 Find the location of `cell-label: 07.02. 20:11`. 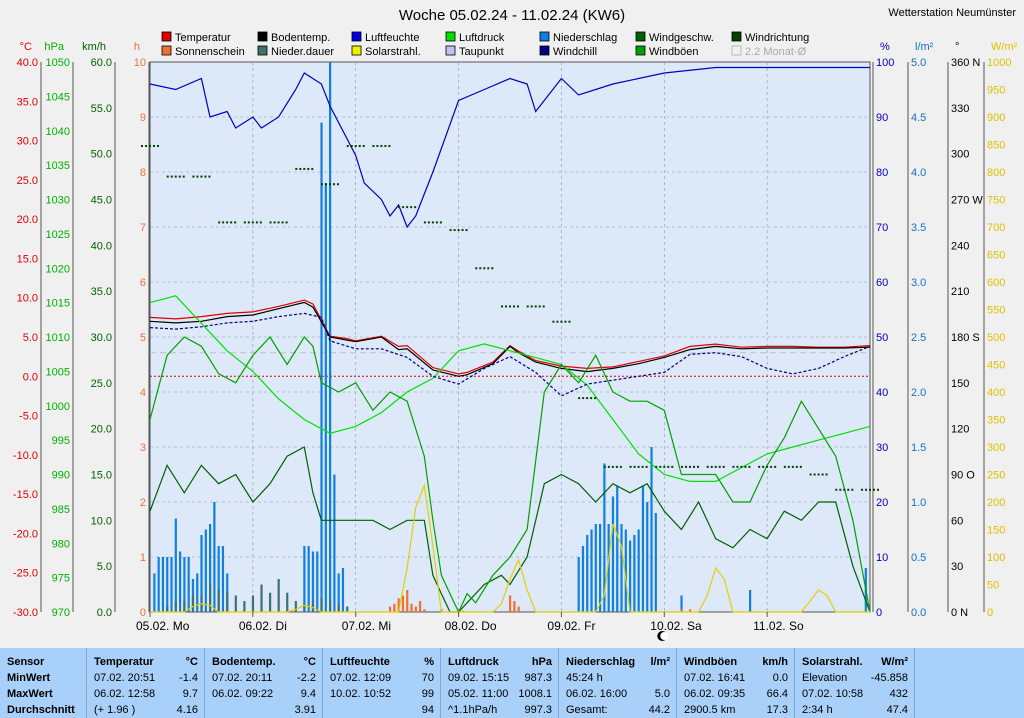

cell-label: 07.02. 20:11 is located at coordinates (242, 678).